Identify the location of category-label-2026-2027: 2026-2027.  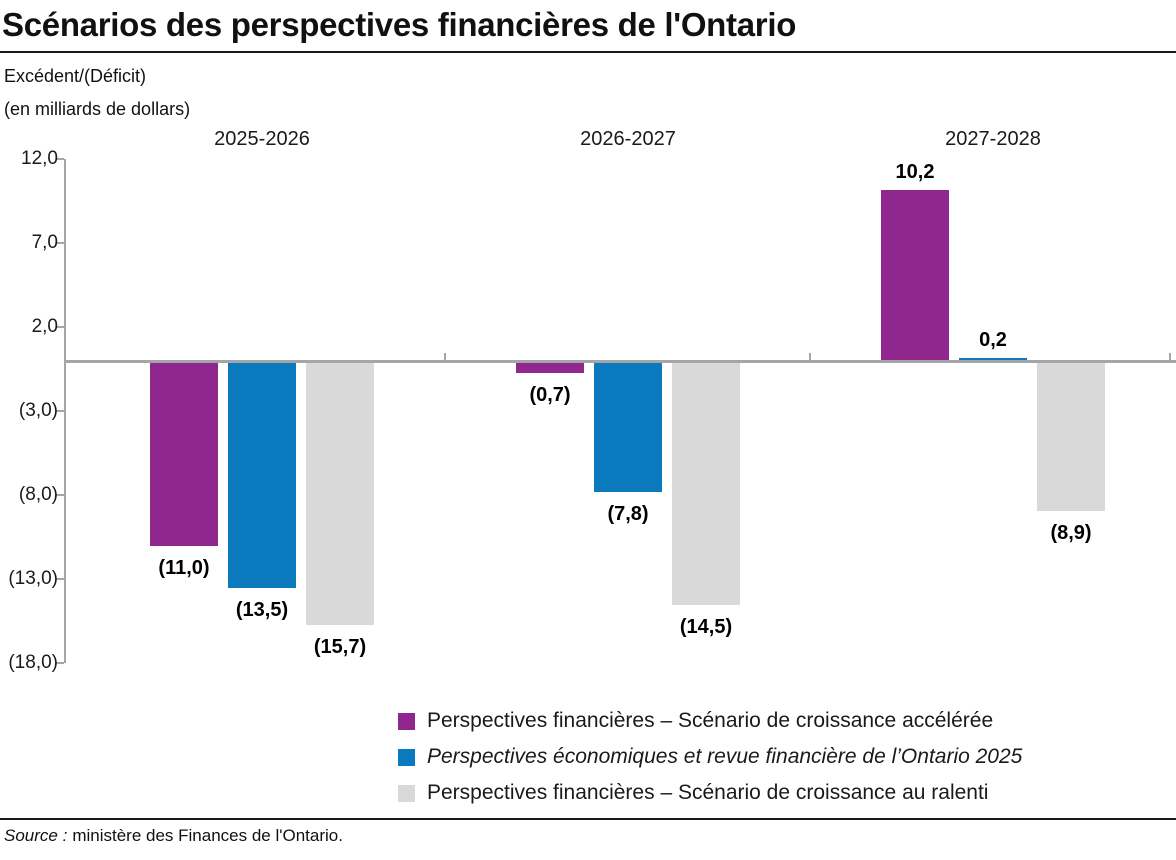
(628, 139).